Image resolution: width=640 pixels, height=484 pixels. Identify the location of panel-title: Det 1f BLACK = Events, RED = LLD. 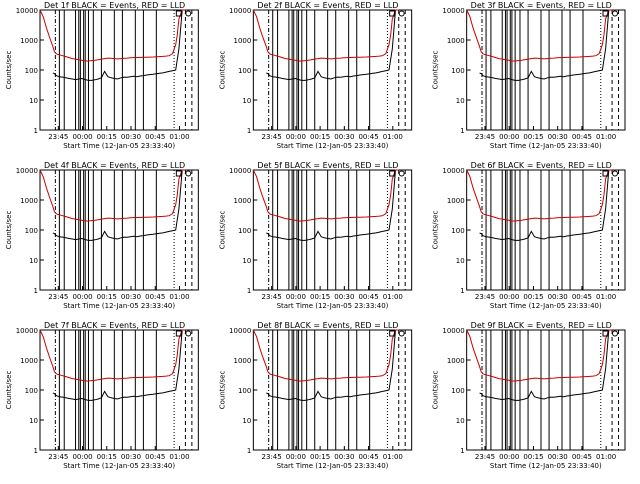
(114, 5).